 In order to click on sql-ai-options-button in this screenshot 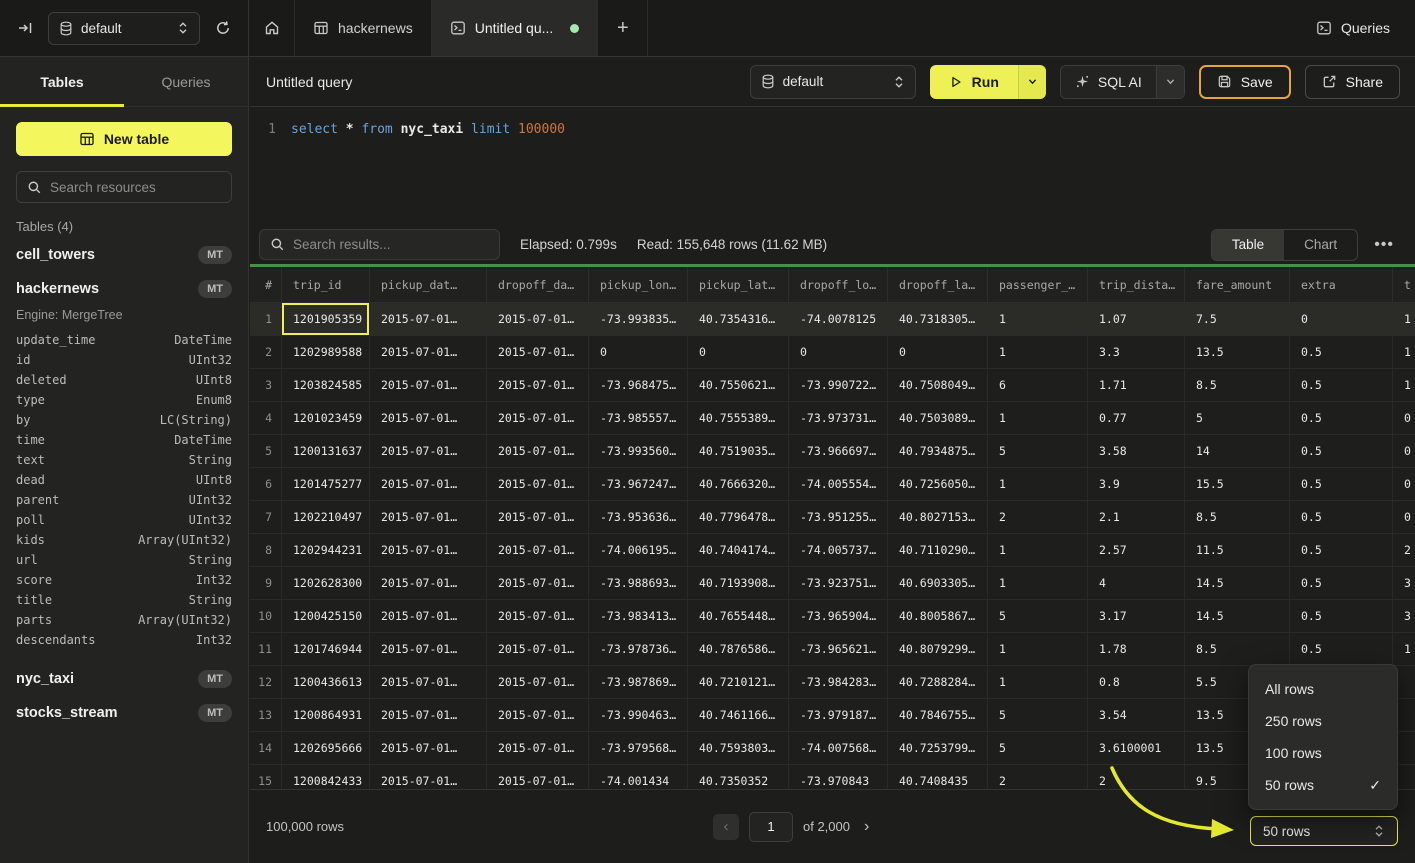, I will do `click(1169, 81)`.